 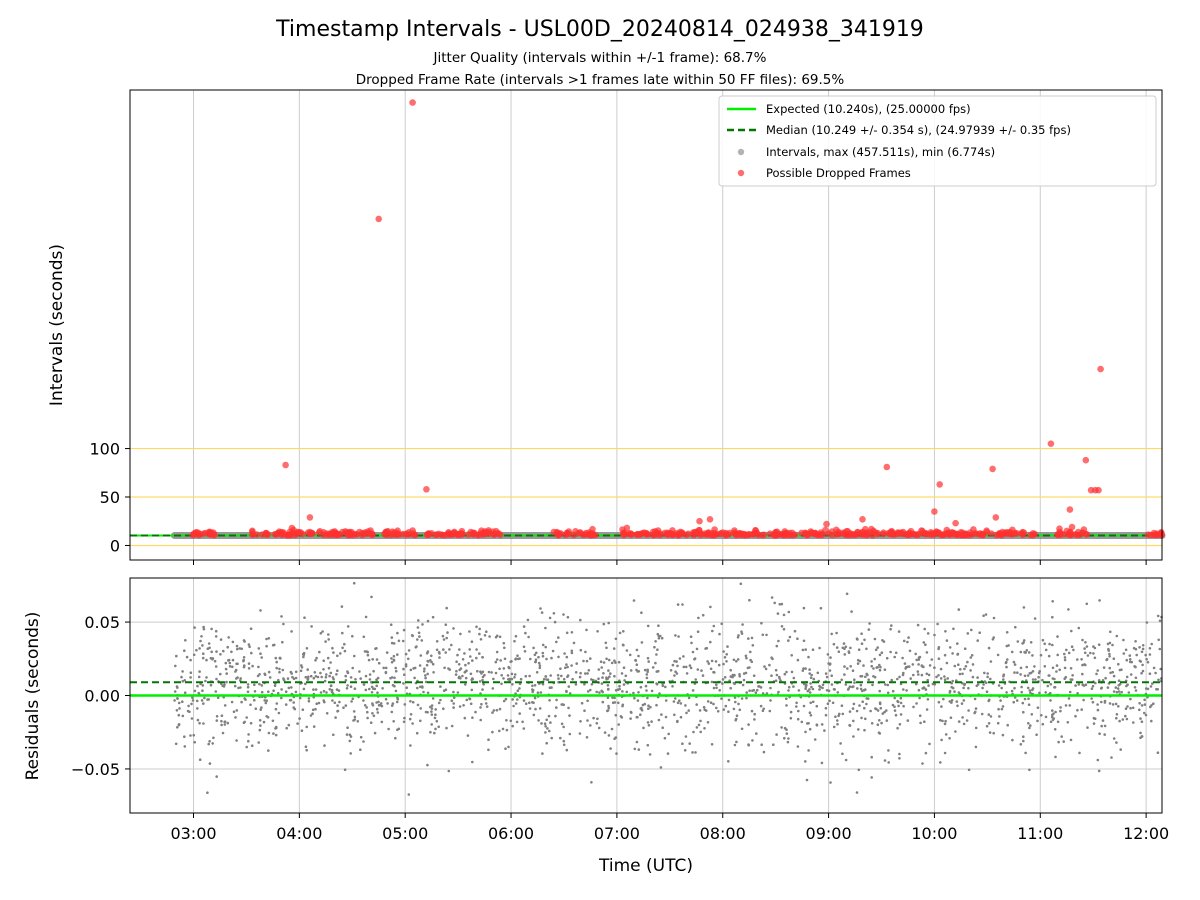 I want to click on intervals-y-label: Intervals (seconds), so click(x=57, y=325).